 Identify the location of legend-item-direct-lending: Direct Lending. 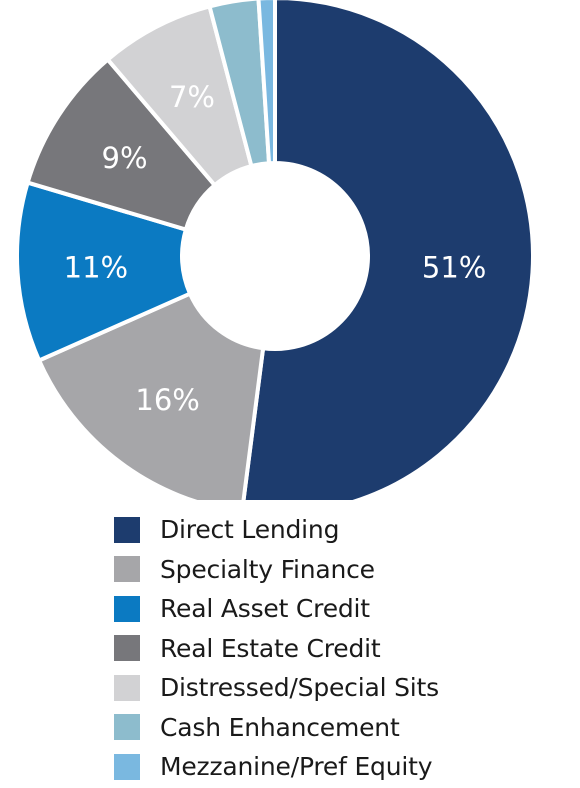
(276, 530).